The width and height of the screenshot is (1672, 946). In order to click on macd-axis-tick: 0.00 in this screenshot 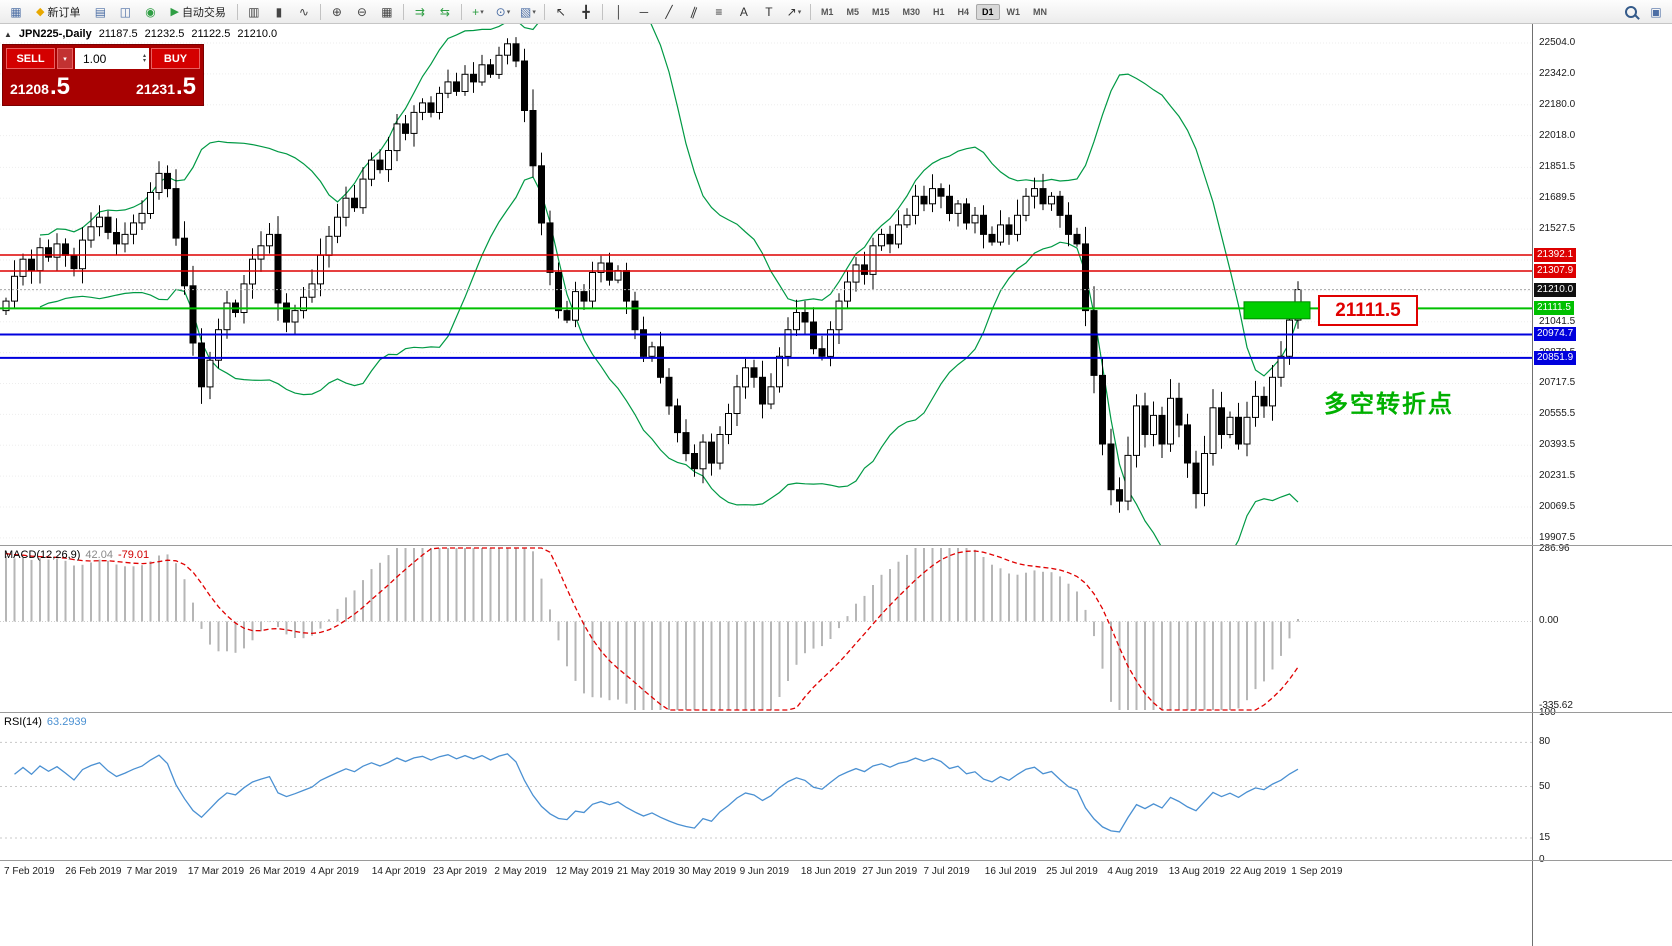, I will do `click(1549, 621)`.